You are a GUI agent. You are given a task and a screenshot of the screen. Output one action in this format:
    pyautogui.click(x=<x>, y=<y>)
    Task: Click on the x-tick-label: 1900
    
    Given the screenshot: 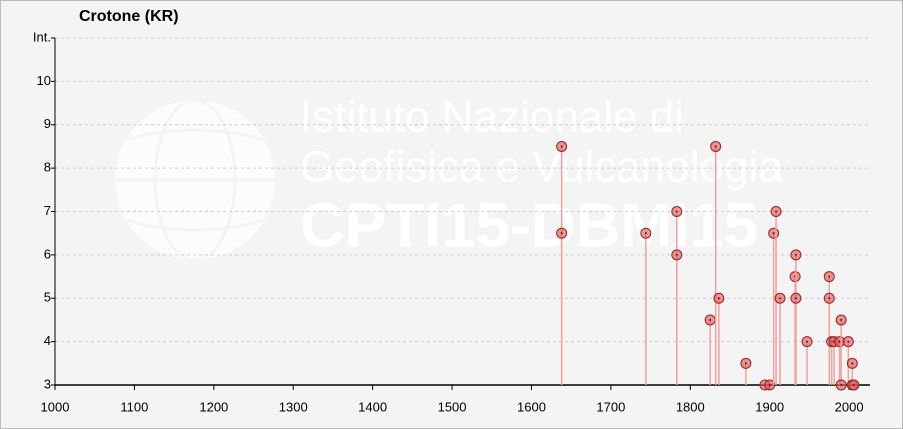 What is the action you would take?
    pyautogui.click(x=769, y=406)
    